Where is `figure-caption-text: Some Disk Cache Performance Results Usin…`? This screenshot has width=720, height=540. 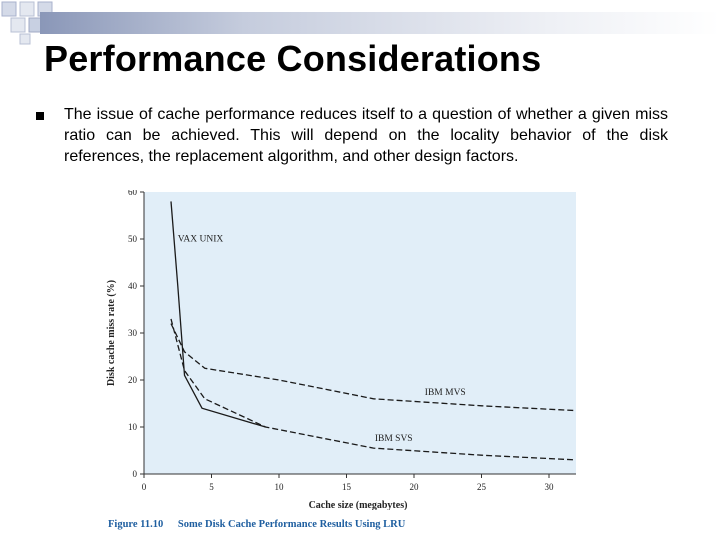 figure-caption-text: Some Disk Cache Performance Results Usin… is located at coordinates (291, 524).